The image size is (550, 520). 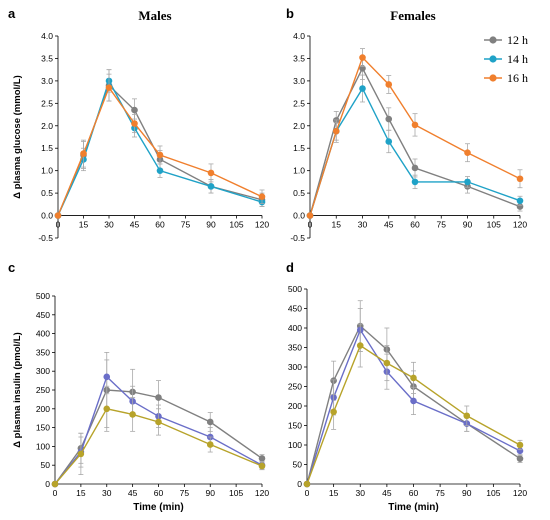 What do you see at coordinates (154, 15) in the screenshot?
I see `column-title-males: Males` at bounding box center [154, 15].